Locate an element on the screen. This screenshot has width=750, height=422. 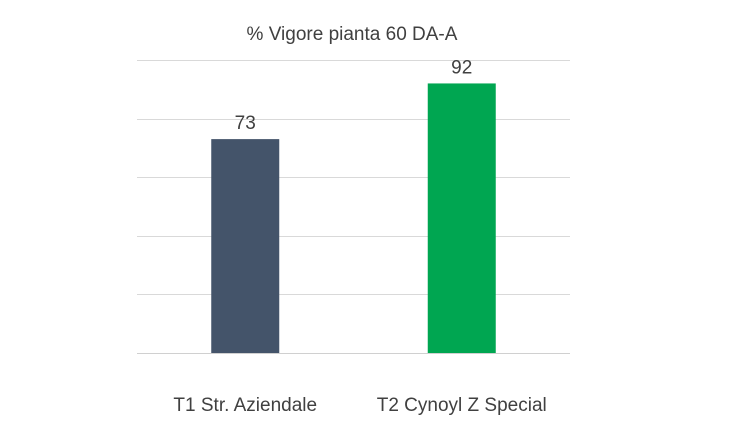
data-label-2: 92 is located at coordinates (461, 67).